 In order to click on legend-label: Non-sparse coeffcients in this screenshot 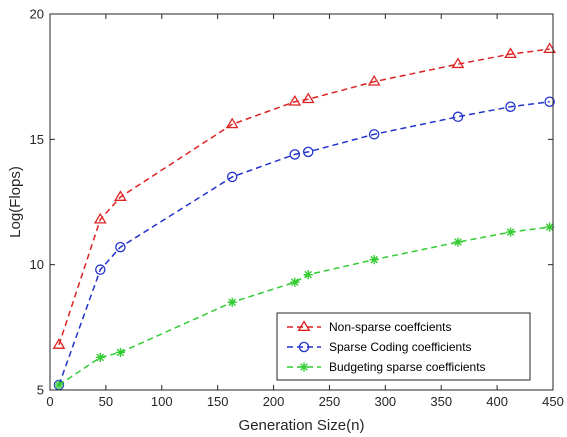, I will do `click(390, 327)`.